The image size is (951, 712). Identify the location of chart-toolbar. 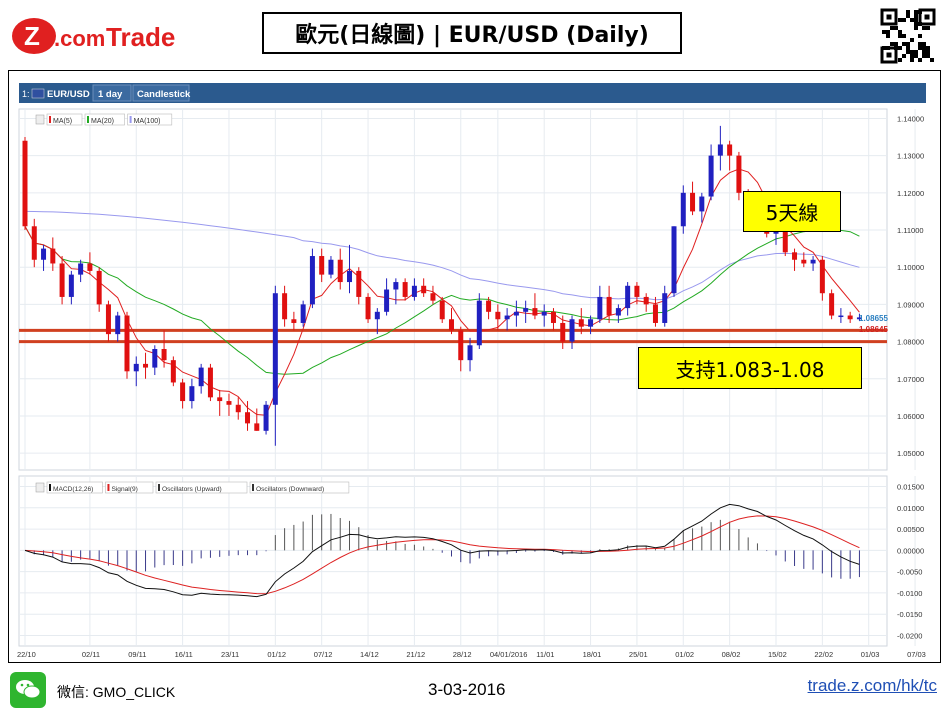
(472, 93).